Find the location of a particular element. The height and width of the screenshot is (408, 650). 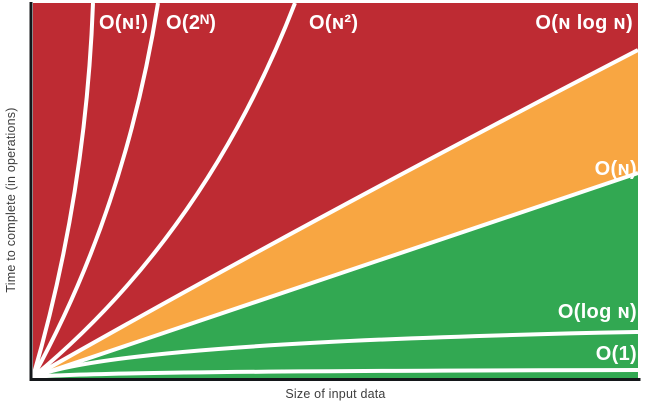

curve-n-factorial is located at coordinates (63, 190).